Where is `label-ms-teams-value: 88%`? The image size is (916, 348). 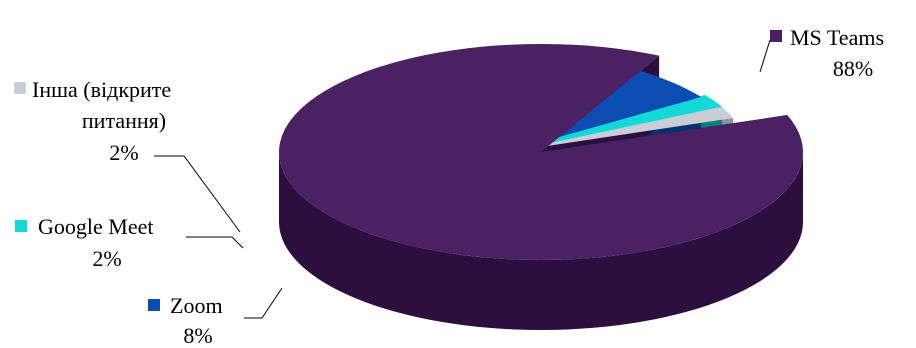 label-ms-teams-value: 88% is located at coordinates (853, 68).